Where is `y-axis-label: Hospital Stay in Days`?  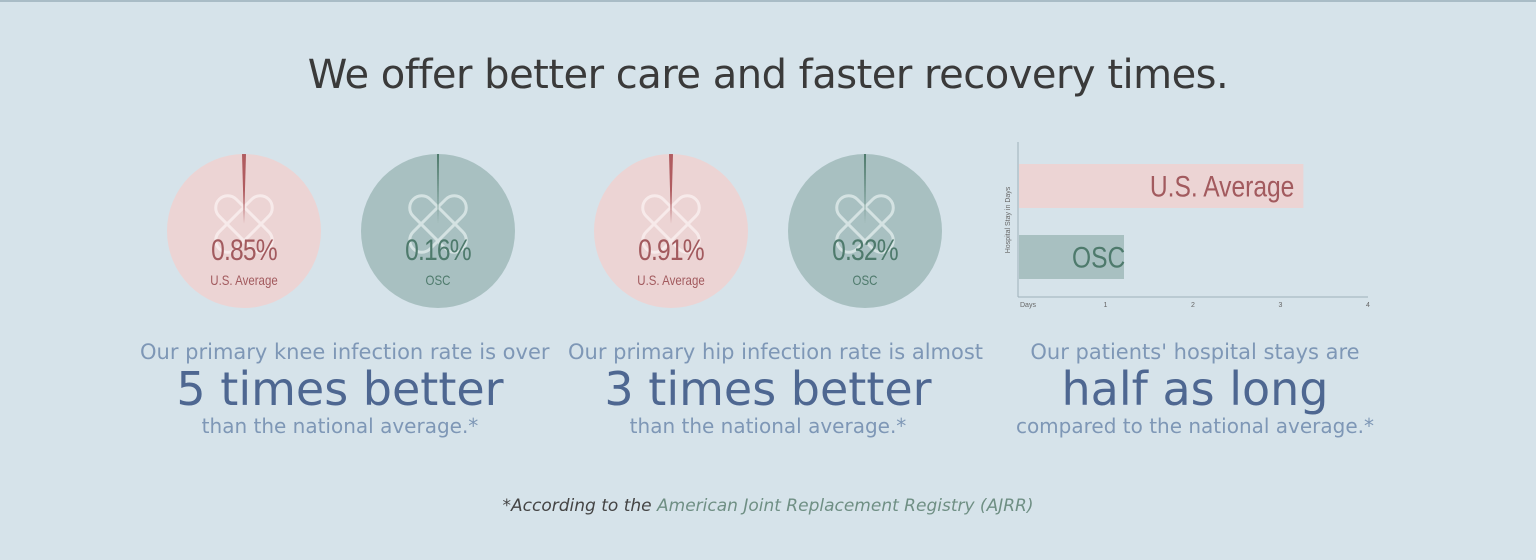
y-axis-label: Hospital Stay in Days is located at coordinates (1008, 219).